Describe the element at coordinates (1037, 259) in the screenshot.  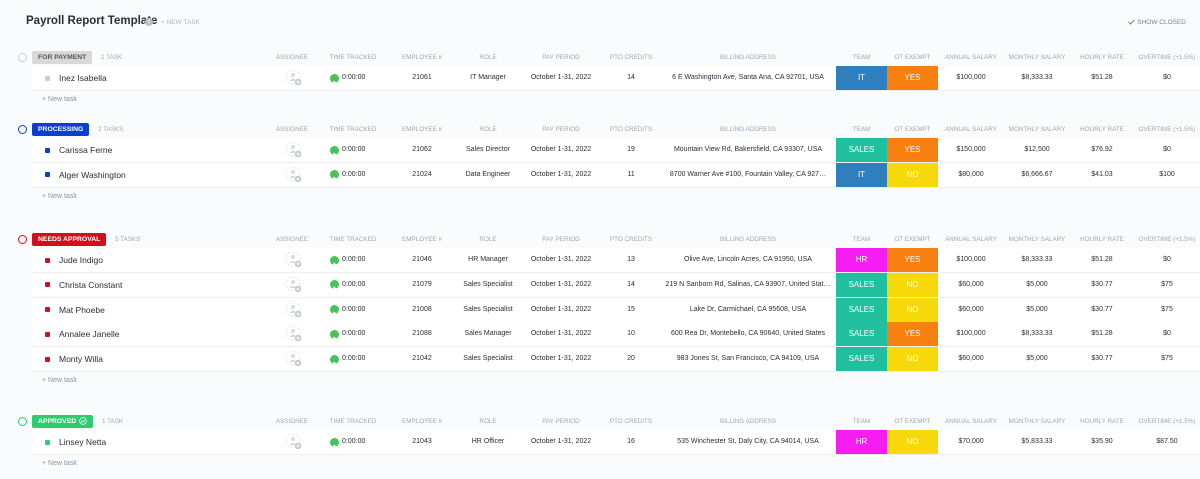
I see `monthly-cell: $8,333.33` at that location.